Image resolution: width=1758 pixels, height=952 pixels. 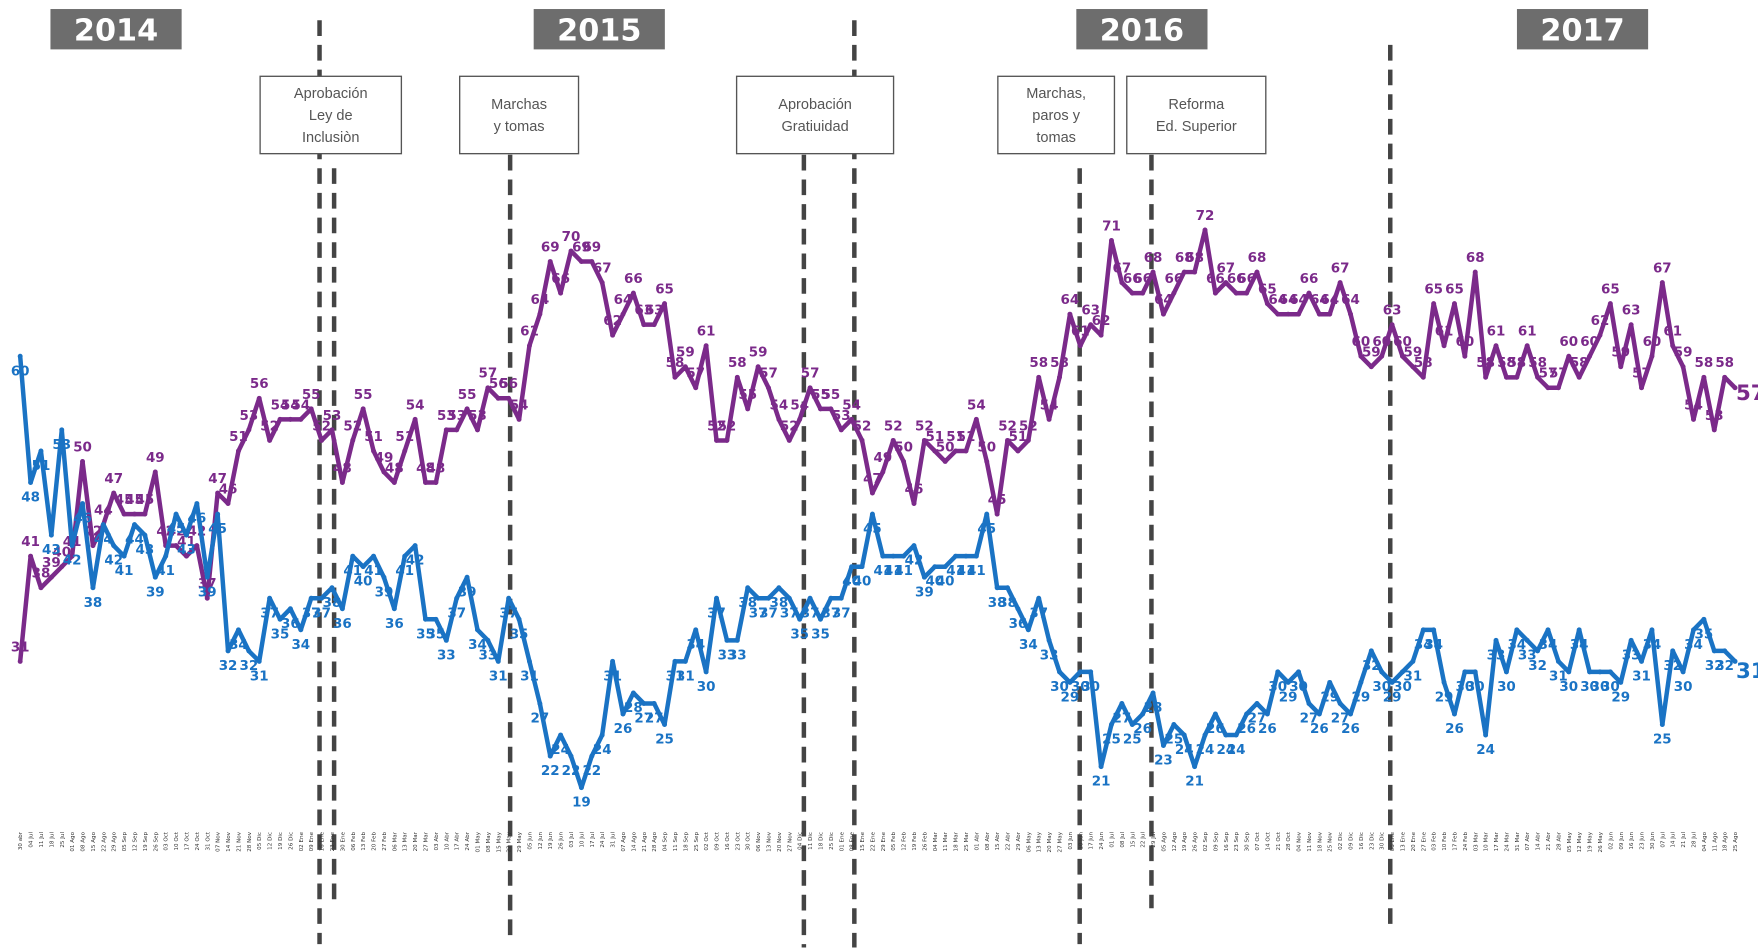 I want to click on data-label: 52, so click(x=321, y=426).